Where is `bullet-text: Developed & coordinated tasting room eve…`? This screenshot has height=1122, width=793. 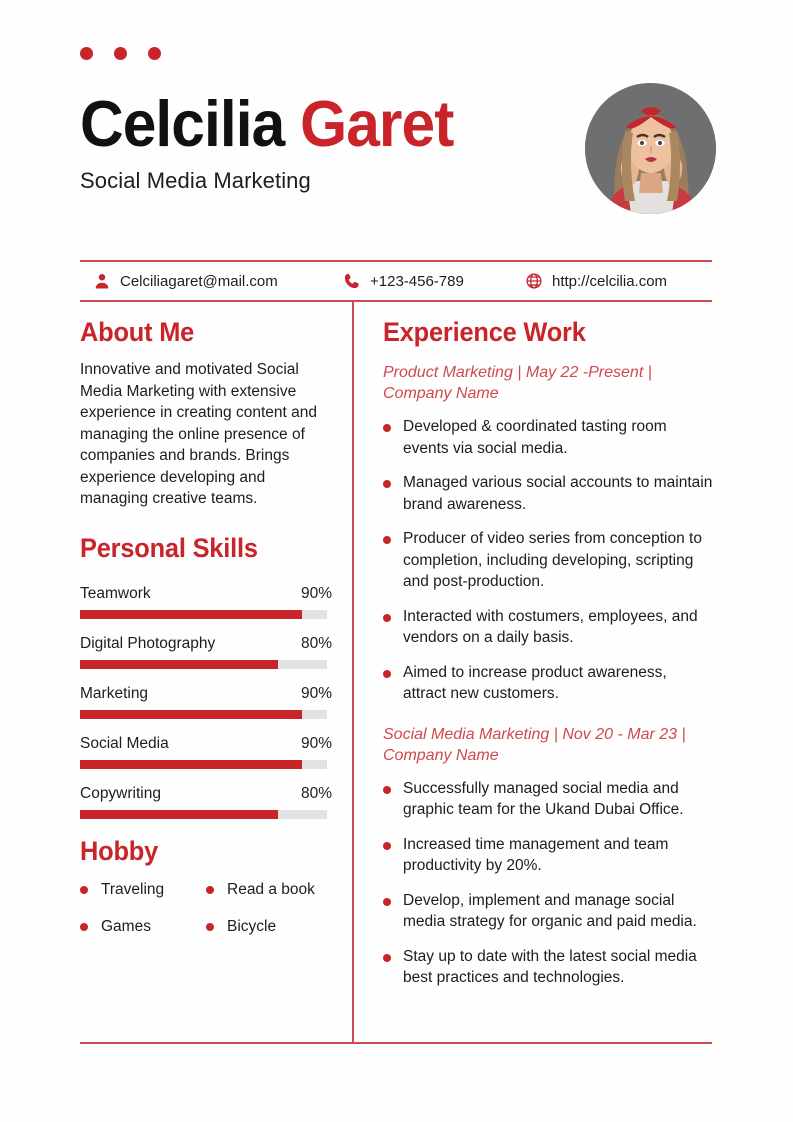
bullet-text: Developed & coordinated tasting room eve… is located at coordinates (535, 437).